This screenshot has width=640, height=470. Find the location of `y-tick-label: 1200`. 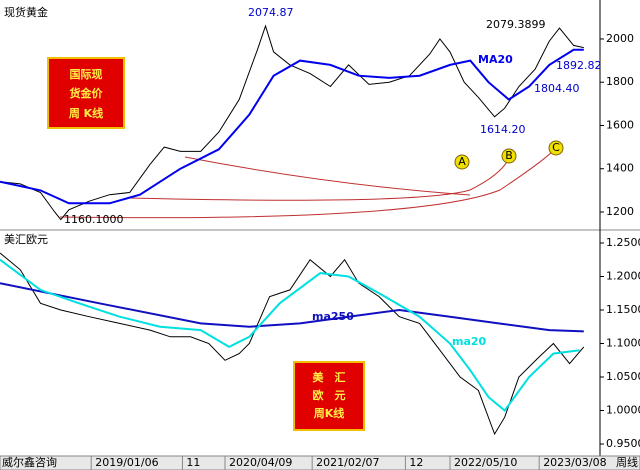

y-tick-label: 1200 is located at coordinates (620, 211).